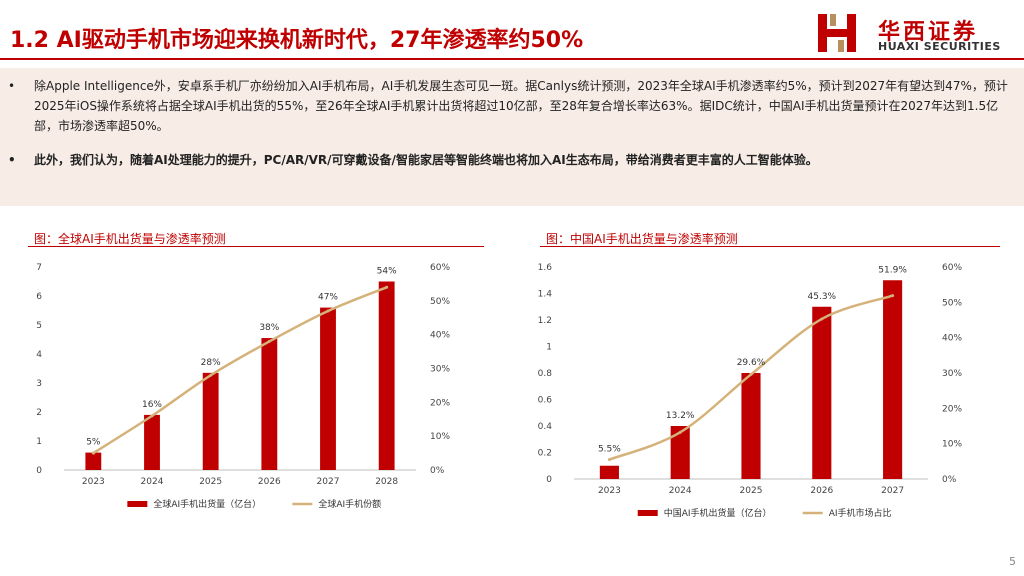  I want to click on data-label: 5.5%, so click(609, 450).